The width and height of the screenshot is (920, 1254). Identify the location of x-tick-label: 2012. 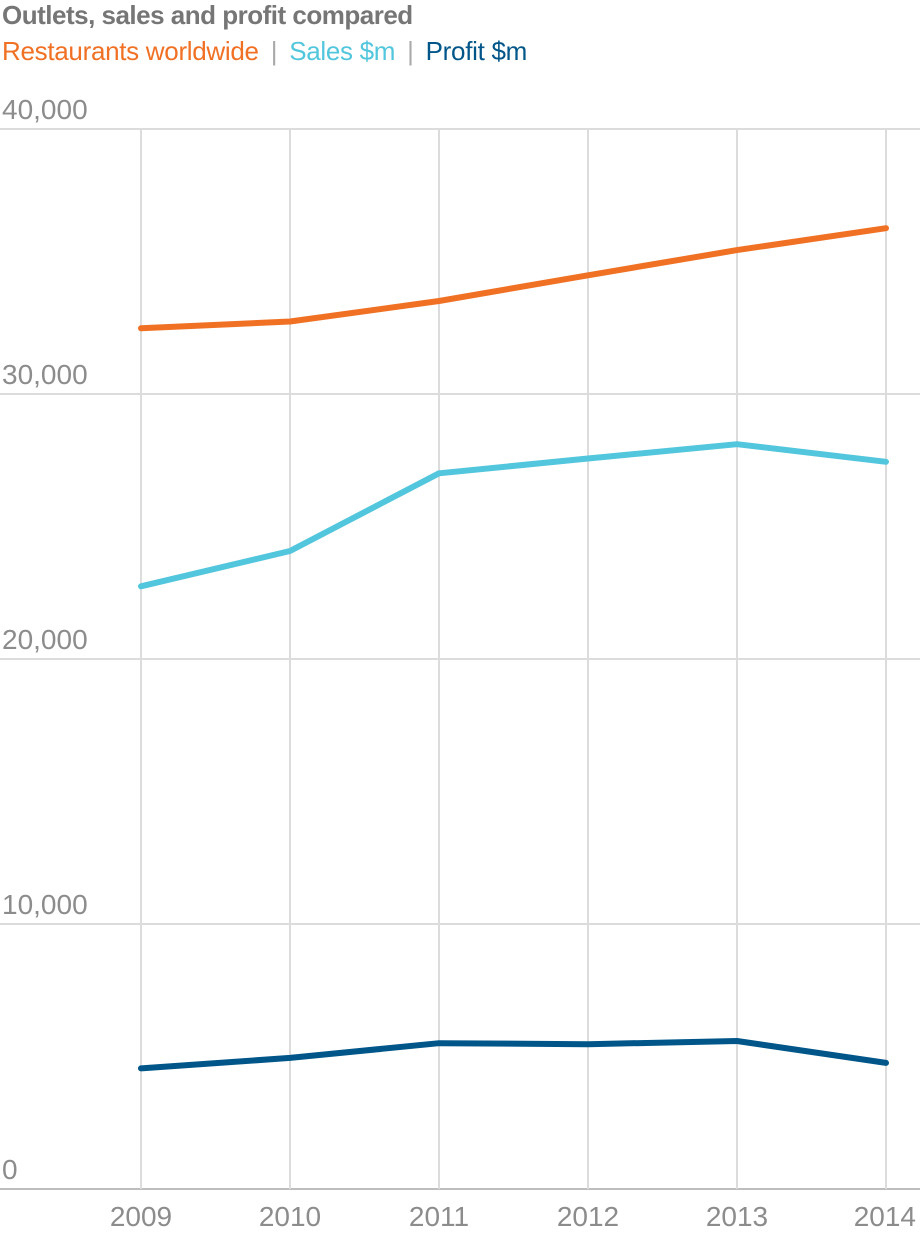
(588, 1216).